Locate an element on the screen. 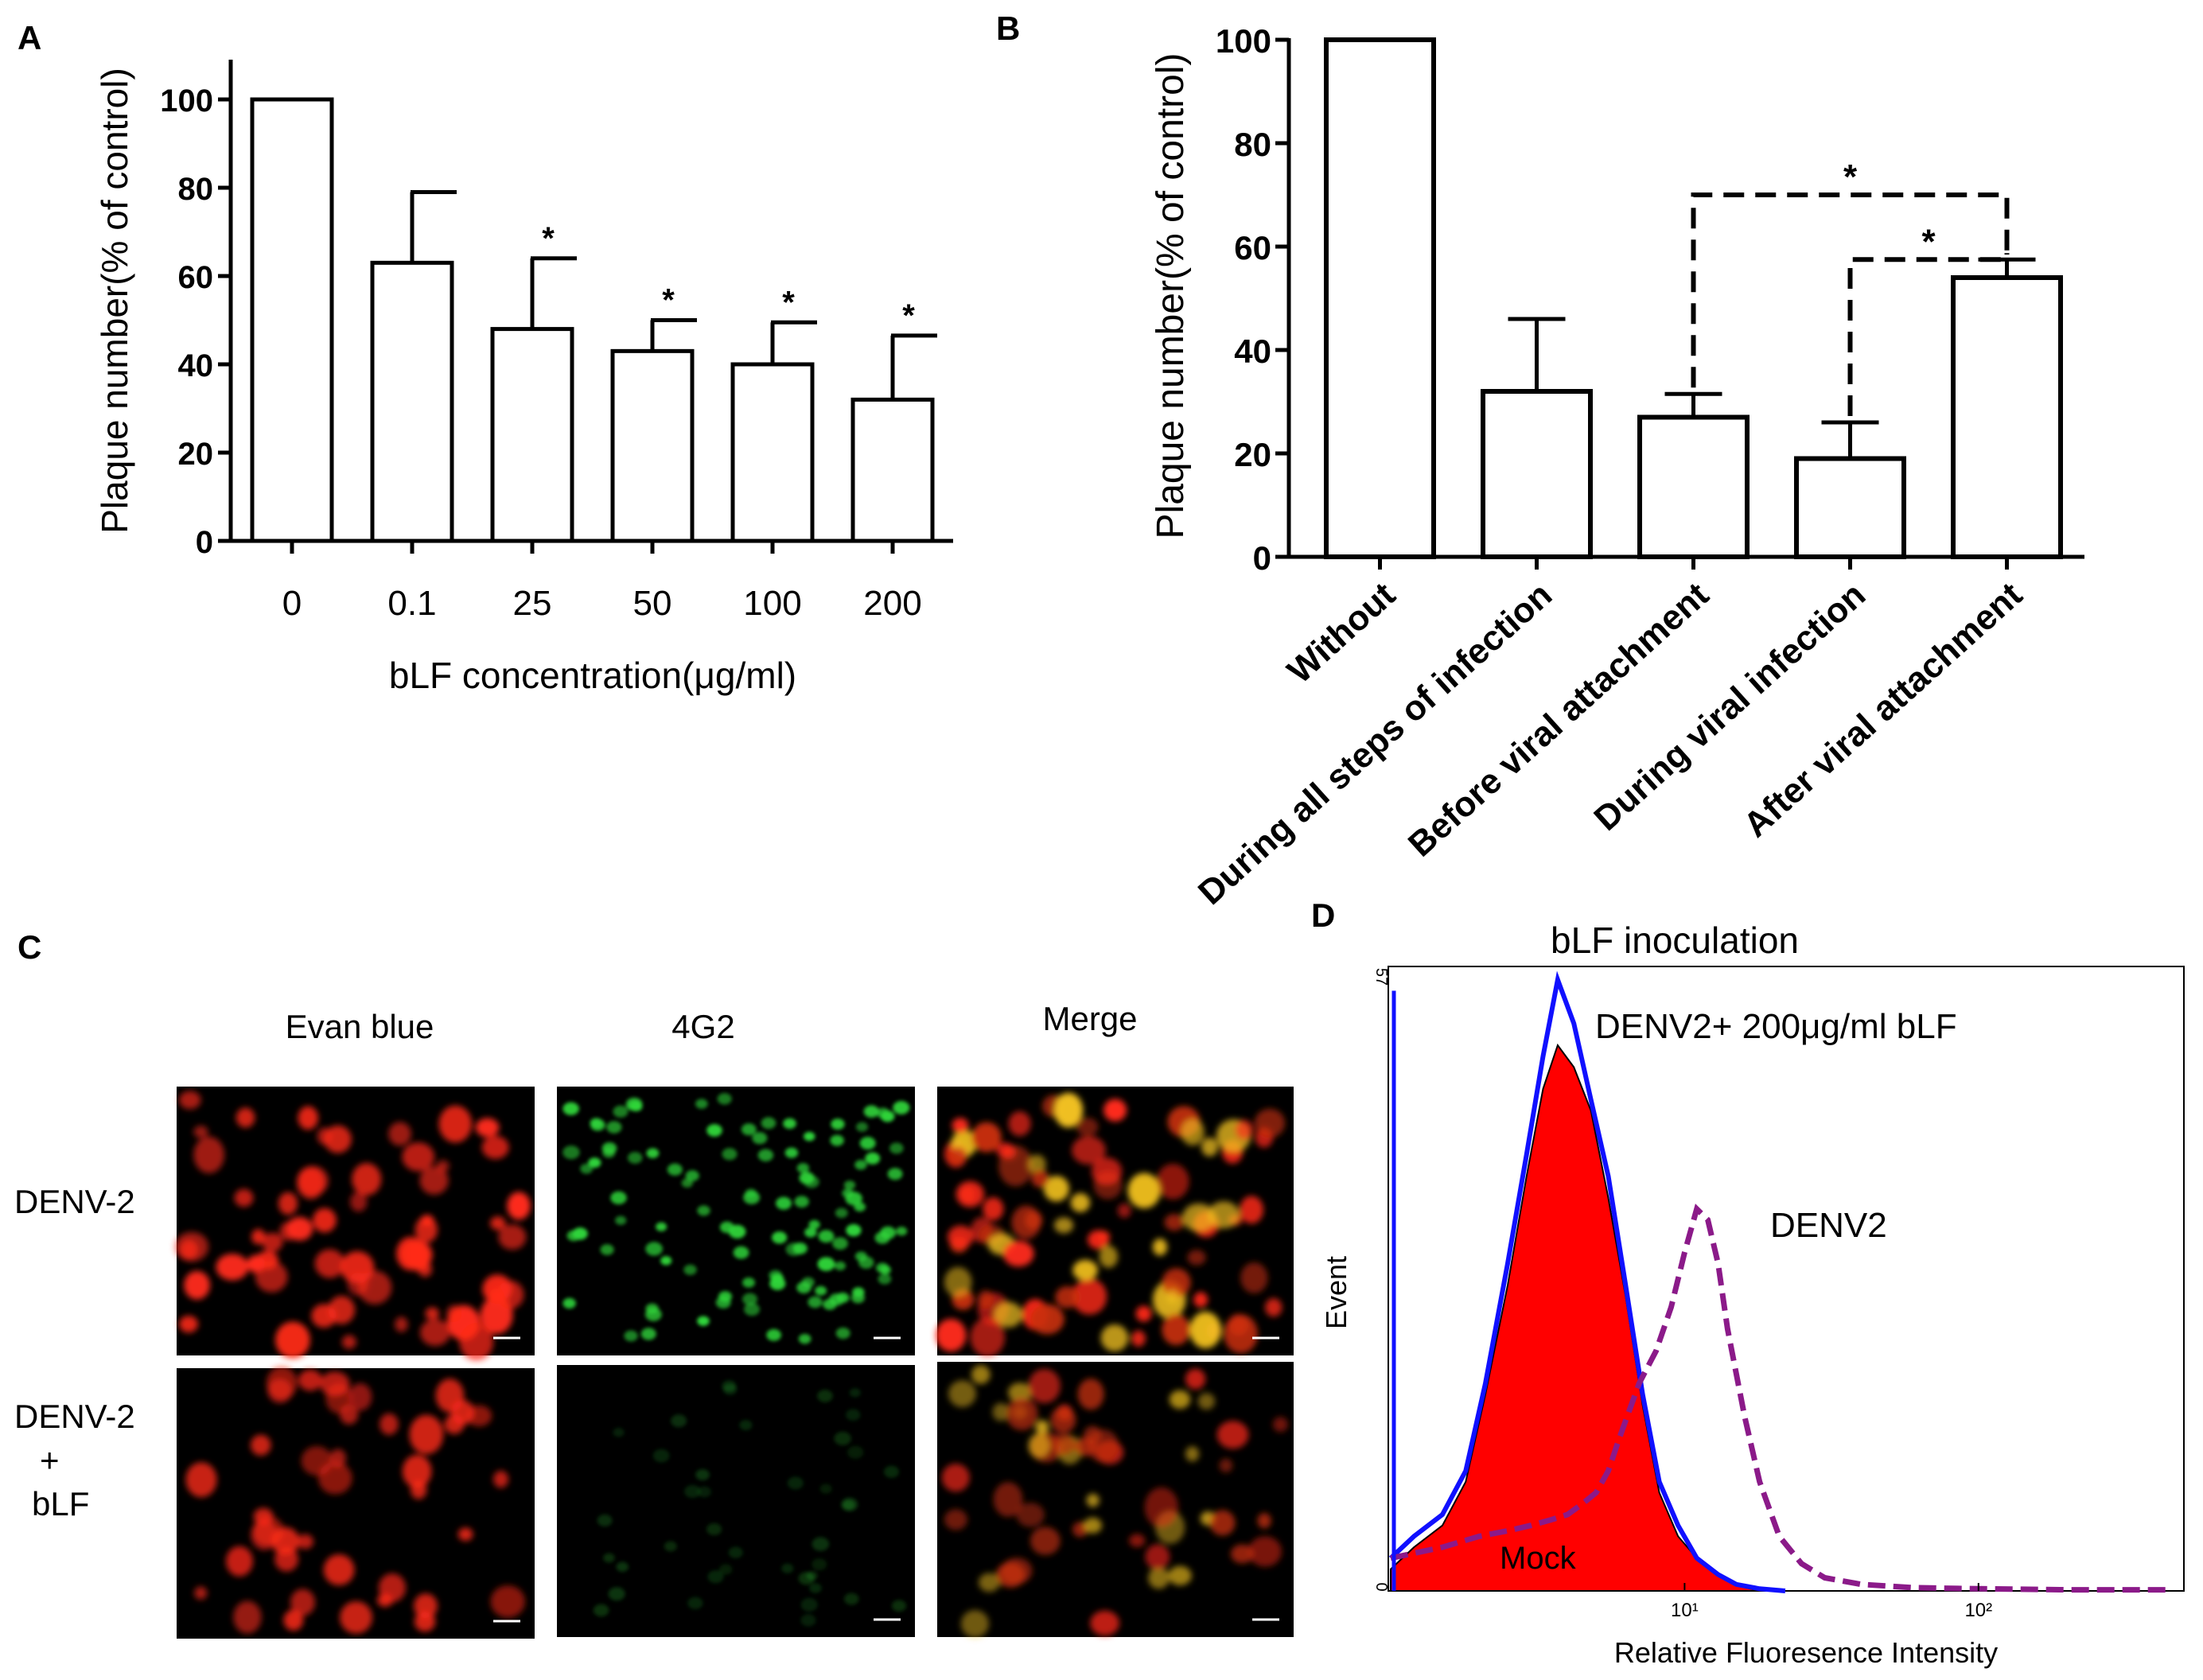 Image resolution: width=2203 pixels, height=1680 pixels. d-legend-mock: Mock is located at coordinates (1538, 1558).